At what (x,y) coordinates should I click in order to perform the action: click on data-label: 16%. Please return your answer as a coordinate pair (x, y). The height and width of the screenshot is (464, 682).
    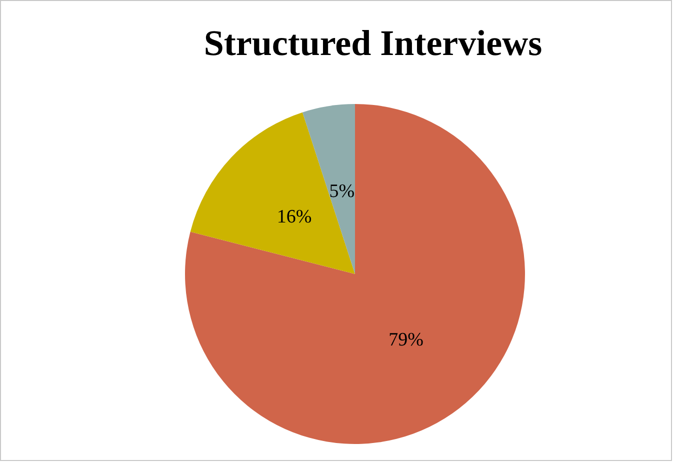
    Looking at the image, I should click on (294, 217).